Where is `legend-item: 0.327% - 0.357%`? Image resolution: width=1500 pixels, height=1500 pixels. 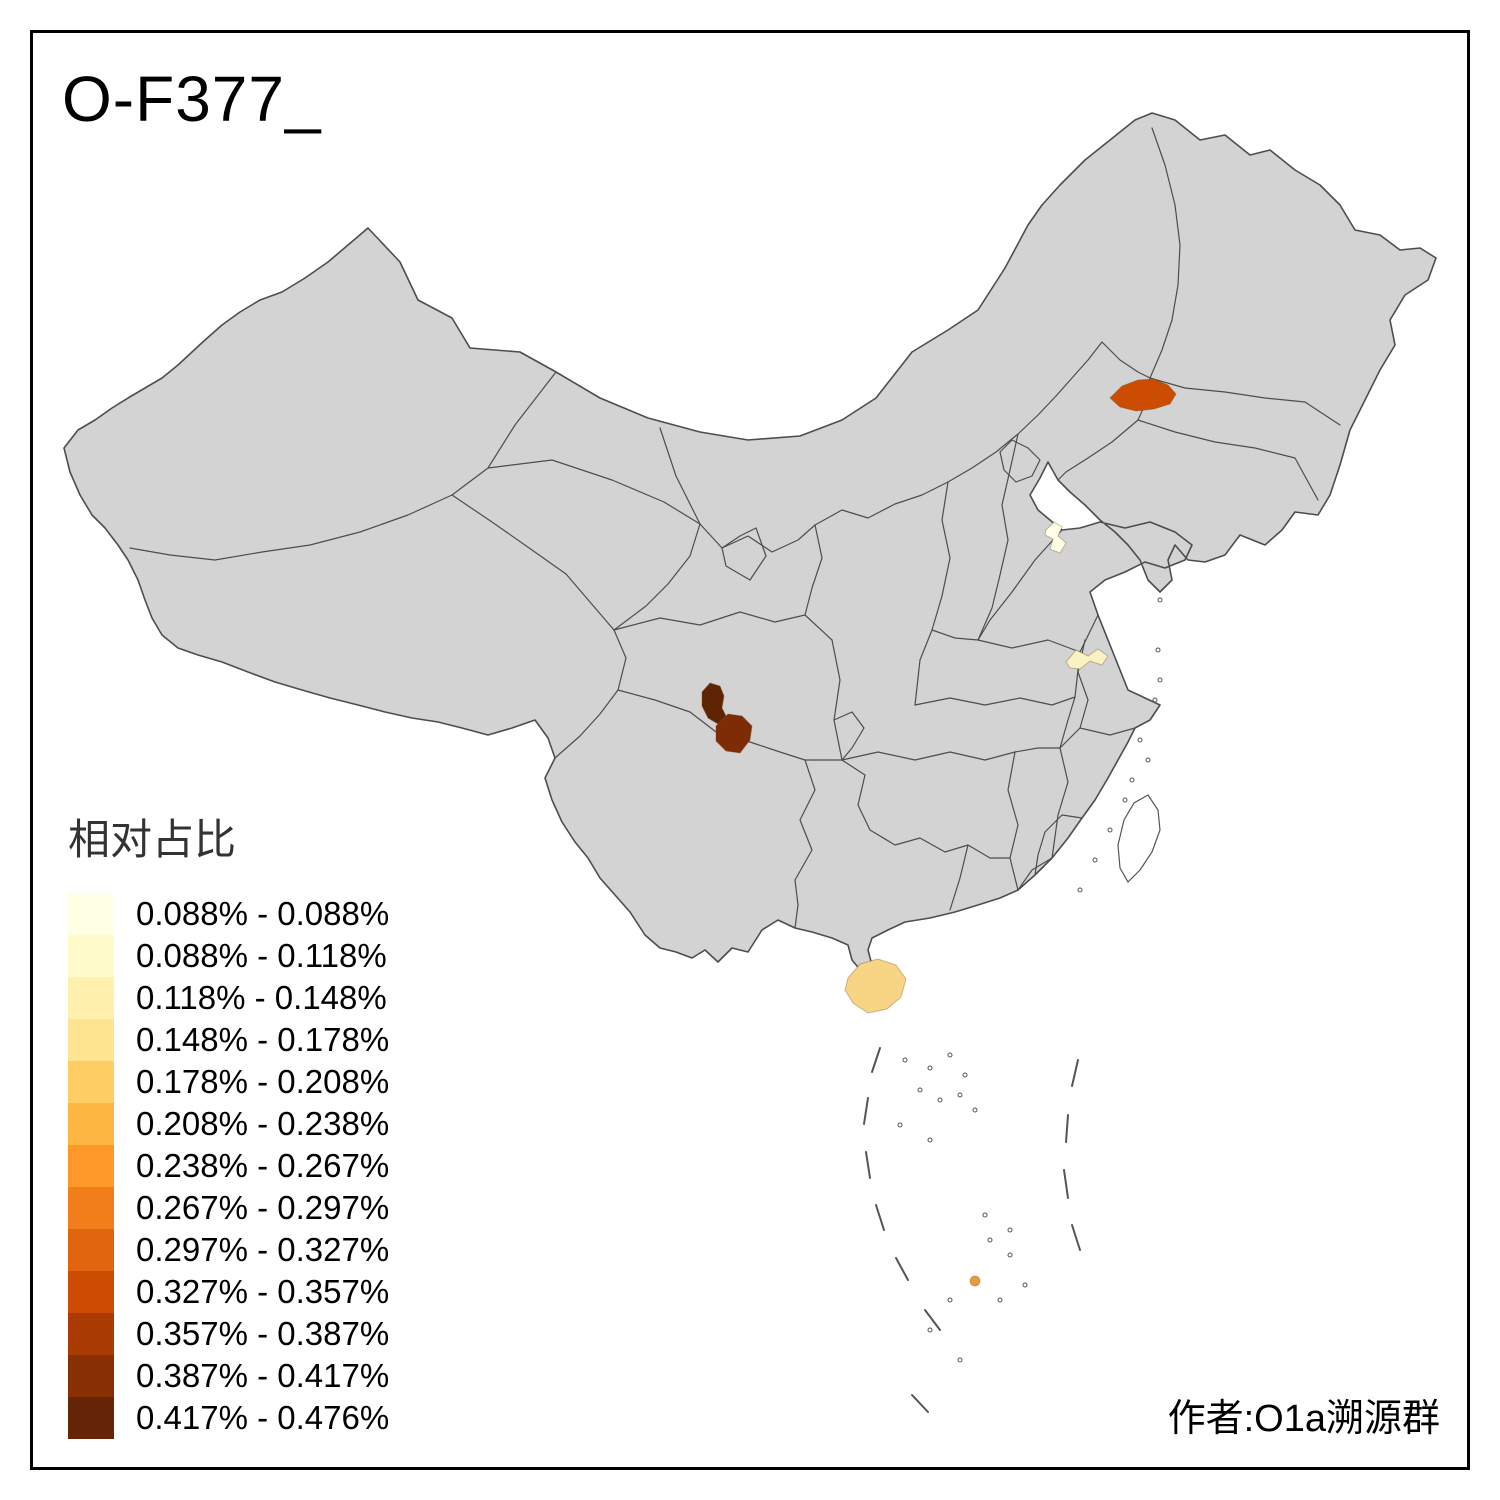 legend-item: 0.327% - 0.357% is located at coordinates (228, 1292).